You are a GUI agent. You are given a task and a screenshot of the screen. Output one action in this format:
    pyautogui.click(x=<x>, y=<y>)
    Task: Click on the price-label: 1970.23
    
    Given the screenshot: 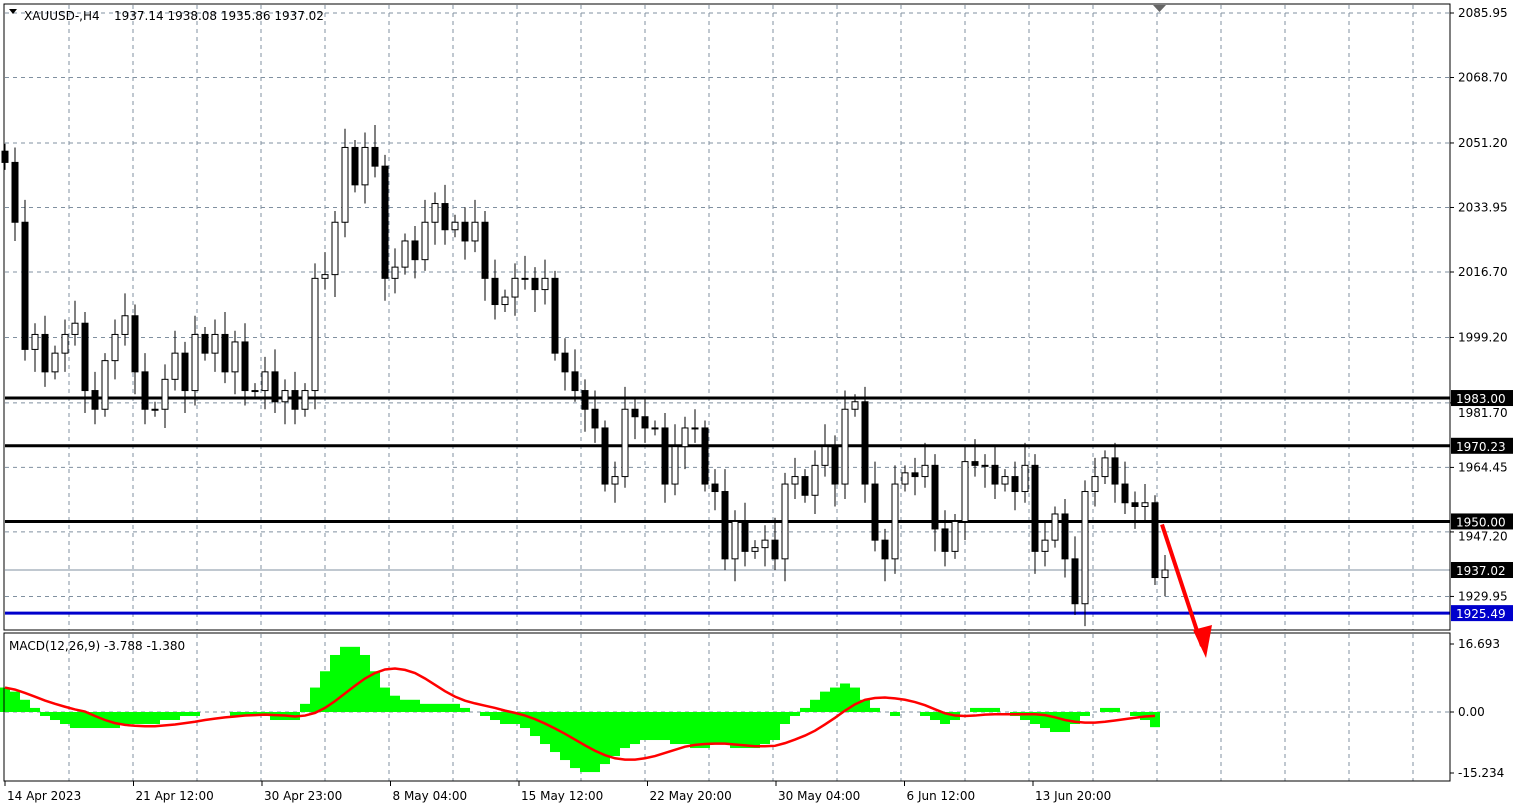 What is the action you would take?
    pyautogui.click(x=1481, y=447)
    